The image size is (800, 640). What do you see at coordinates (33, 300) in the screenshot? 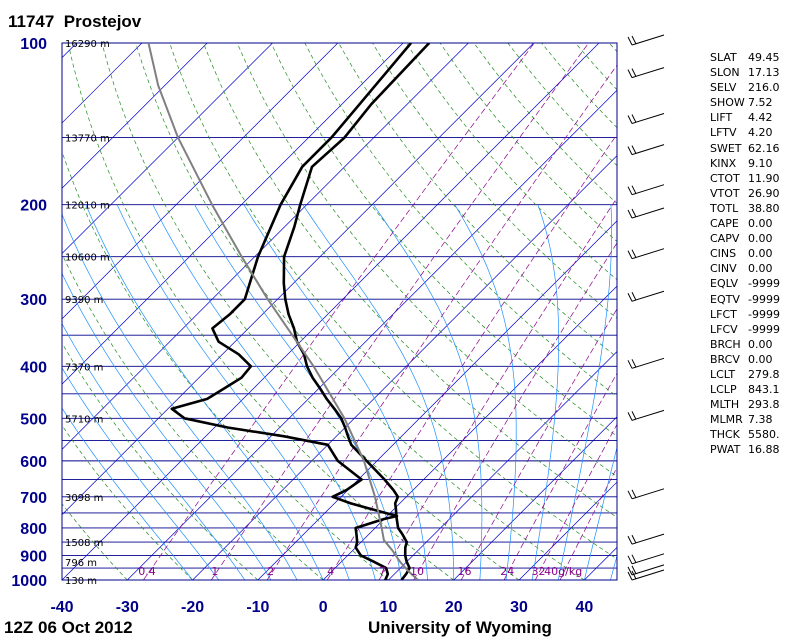
I see `pressure-tick-label: 300` at bounding box center [33, 300].